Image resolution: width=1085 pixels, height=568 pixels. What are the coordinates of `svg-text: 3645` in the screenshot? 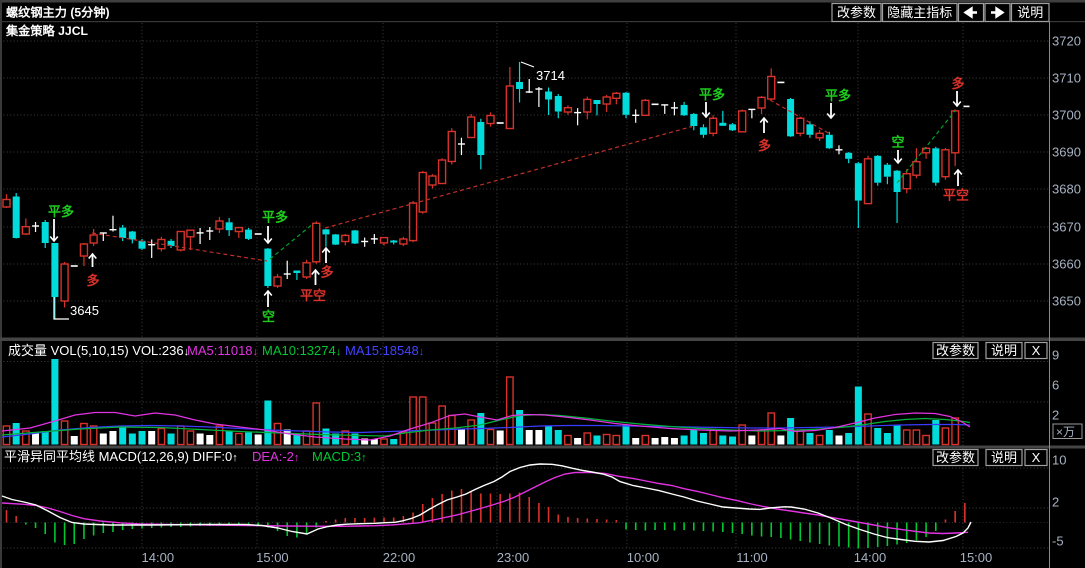 It's located at (84, 310).